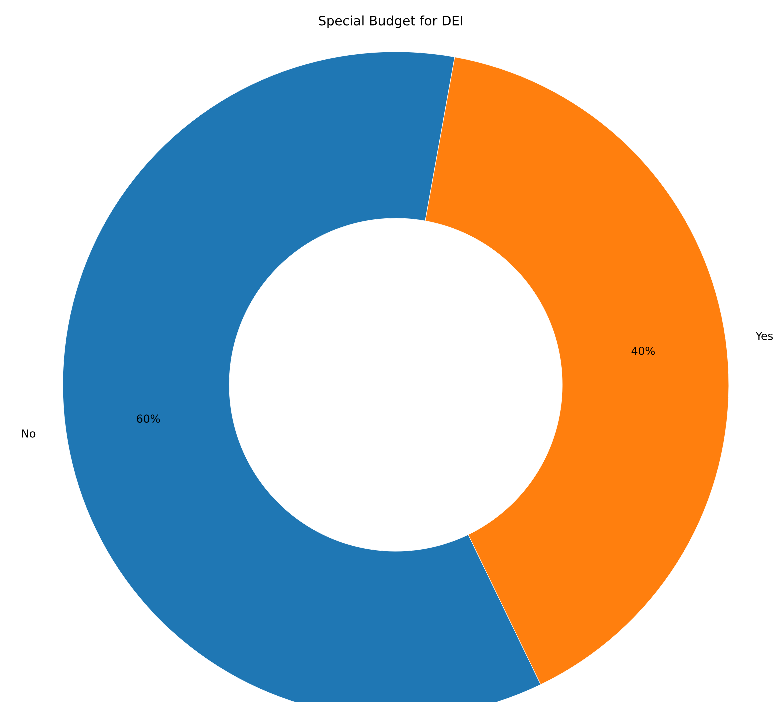 This screenshot has height=702, width=783. Describe the element at coordinates (390, 22) in the screenshot. I see `chart-title: Special Budget for DEI` at that location.